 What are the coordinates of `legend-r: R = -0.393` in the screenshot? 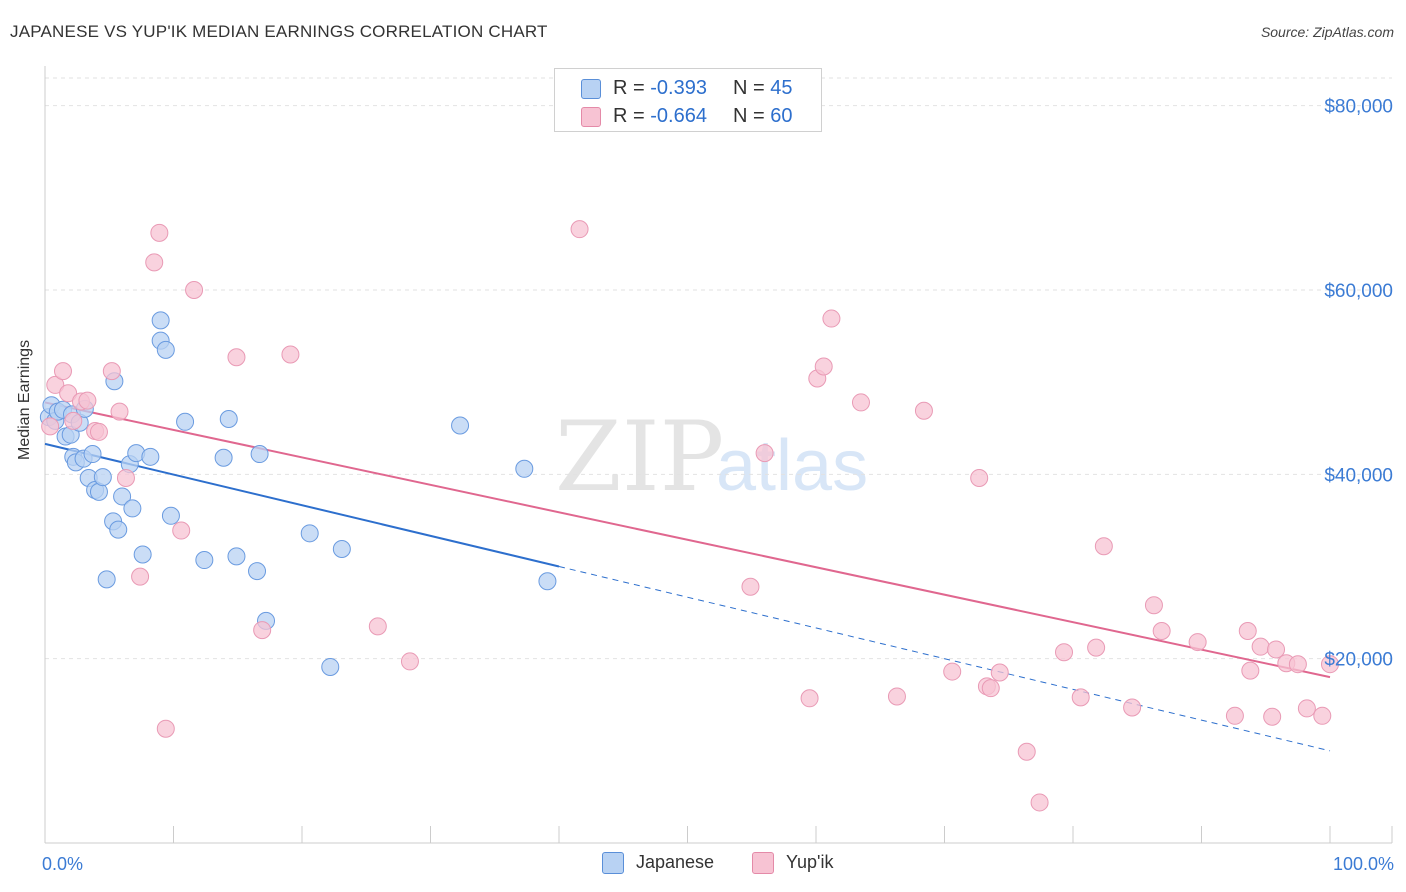 It's located at (660, 88).